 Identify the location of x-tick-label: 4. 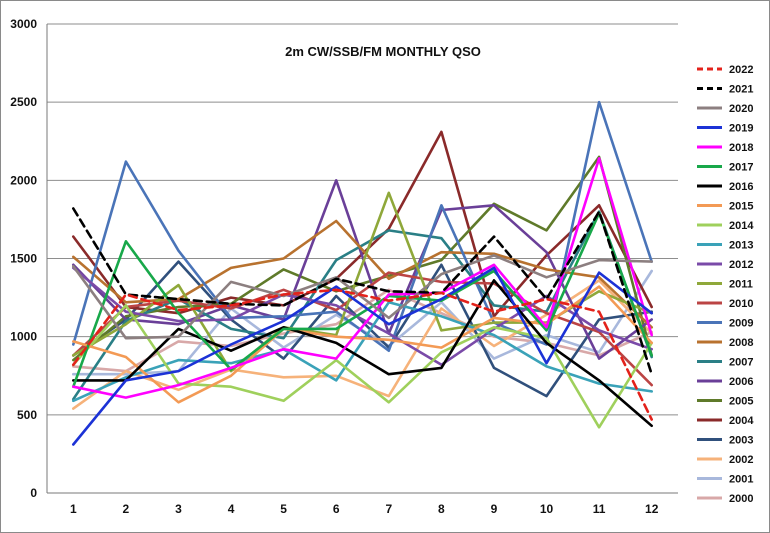
(231, 509).